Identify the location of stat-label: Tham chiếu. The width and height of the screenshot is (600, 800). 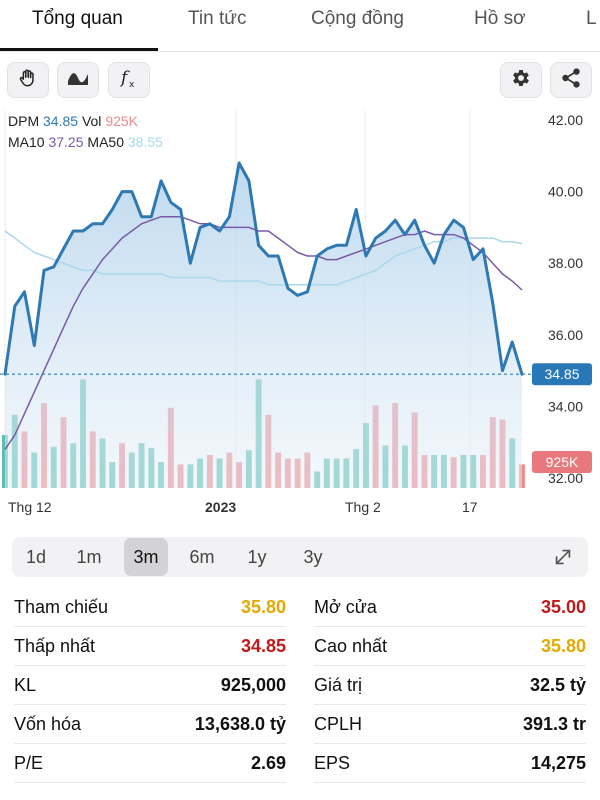
(61, 607).